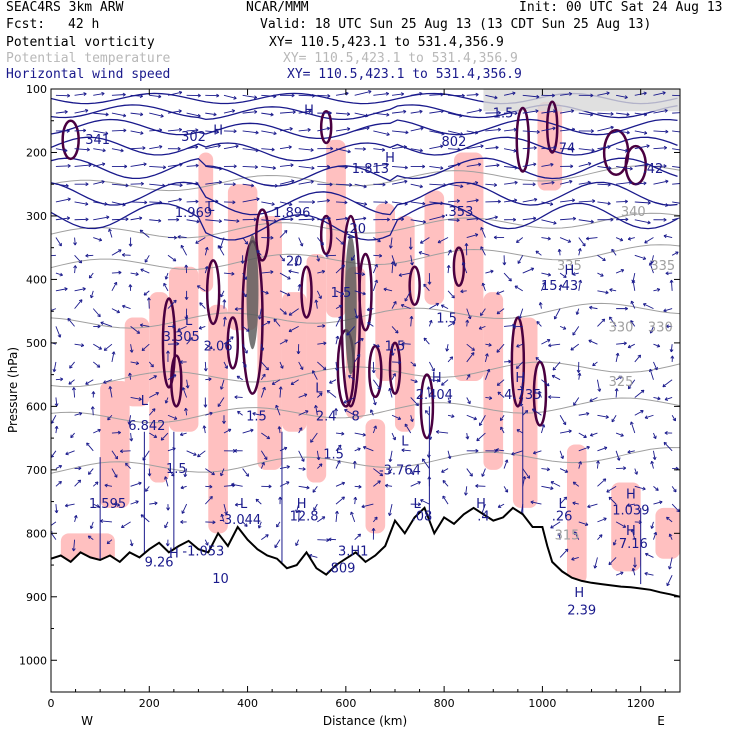  I want to click on theta-contour, so click(365, 460).